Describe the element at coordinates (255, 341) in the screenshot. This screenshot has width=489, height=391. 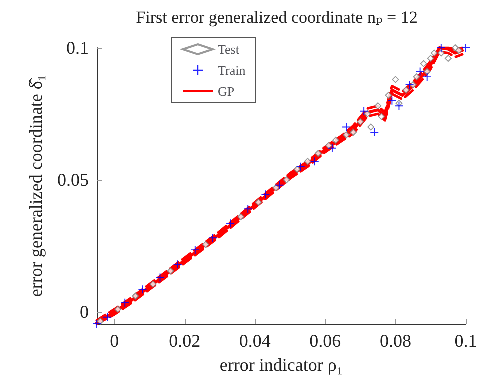
I see `x-tick-label: 0.04` at that location.